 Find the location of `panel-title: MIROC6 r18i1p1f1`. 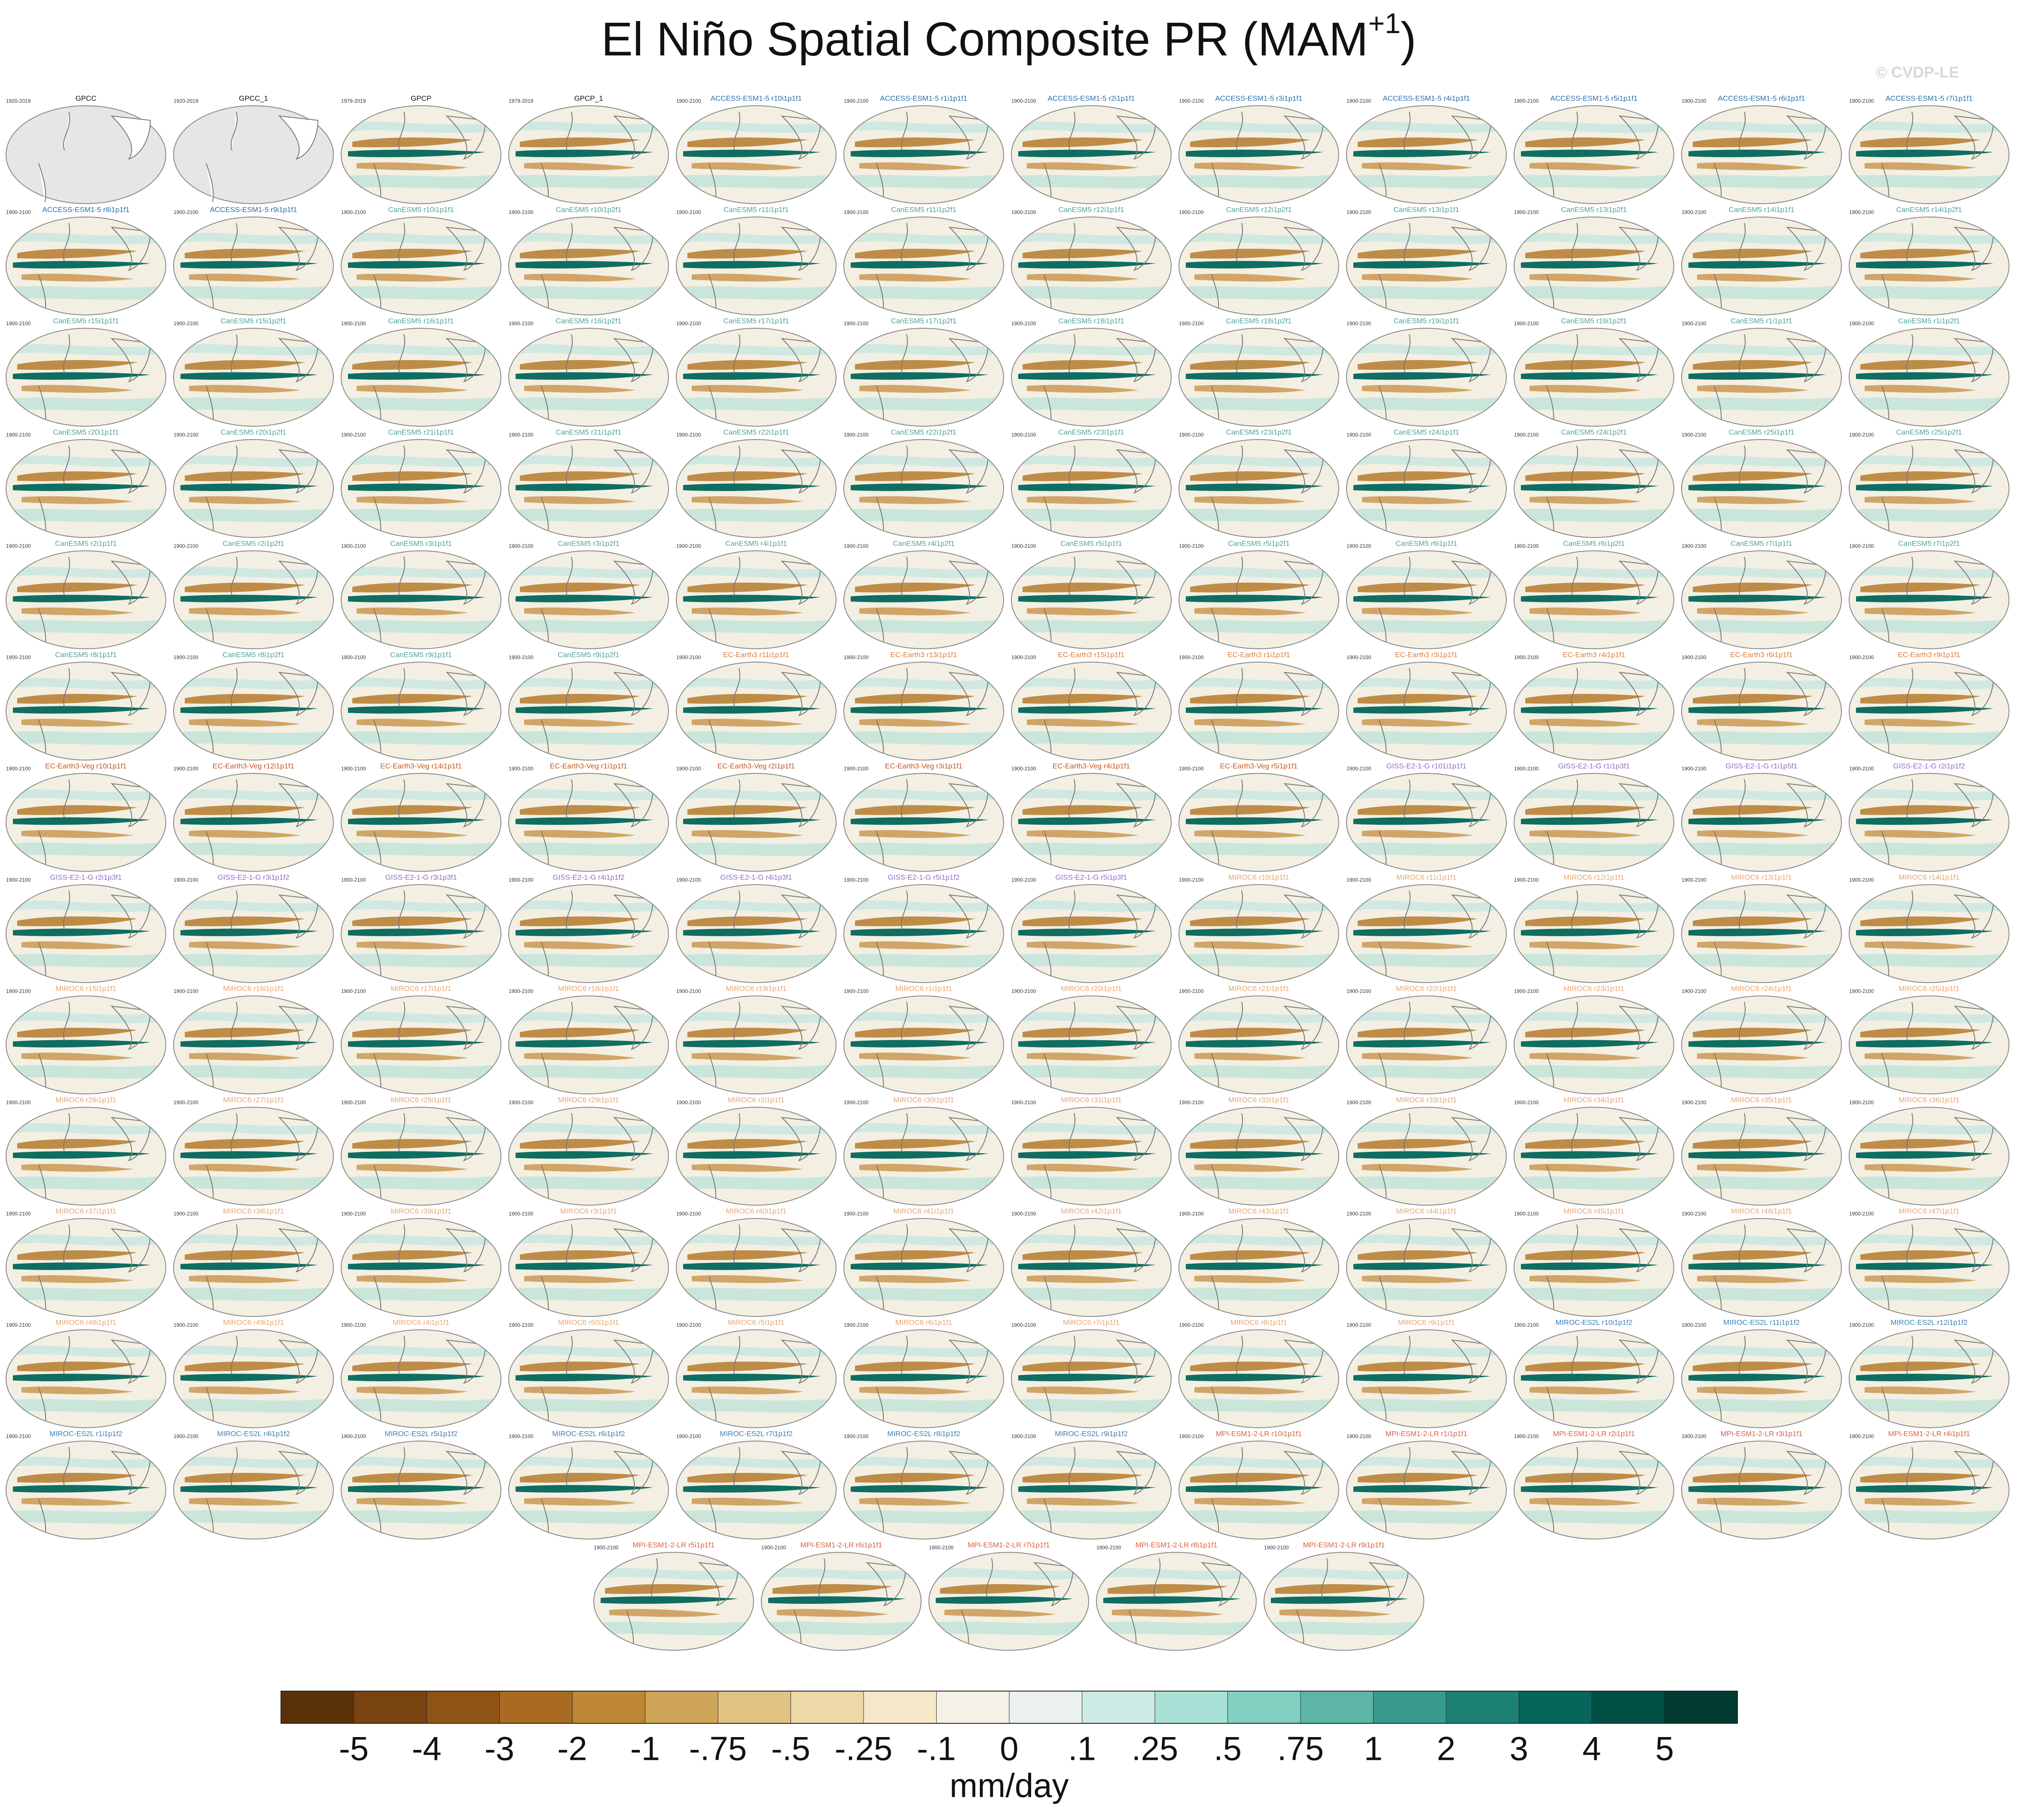

panel-title: MIROC6 r18i1p1f1 is located at coordinates (588, 988).